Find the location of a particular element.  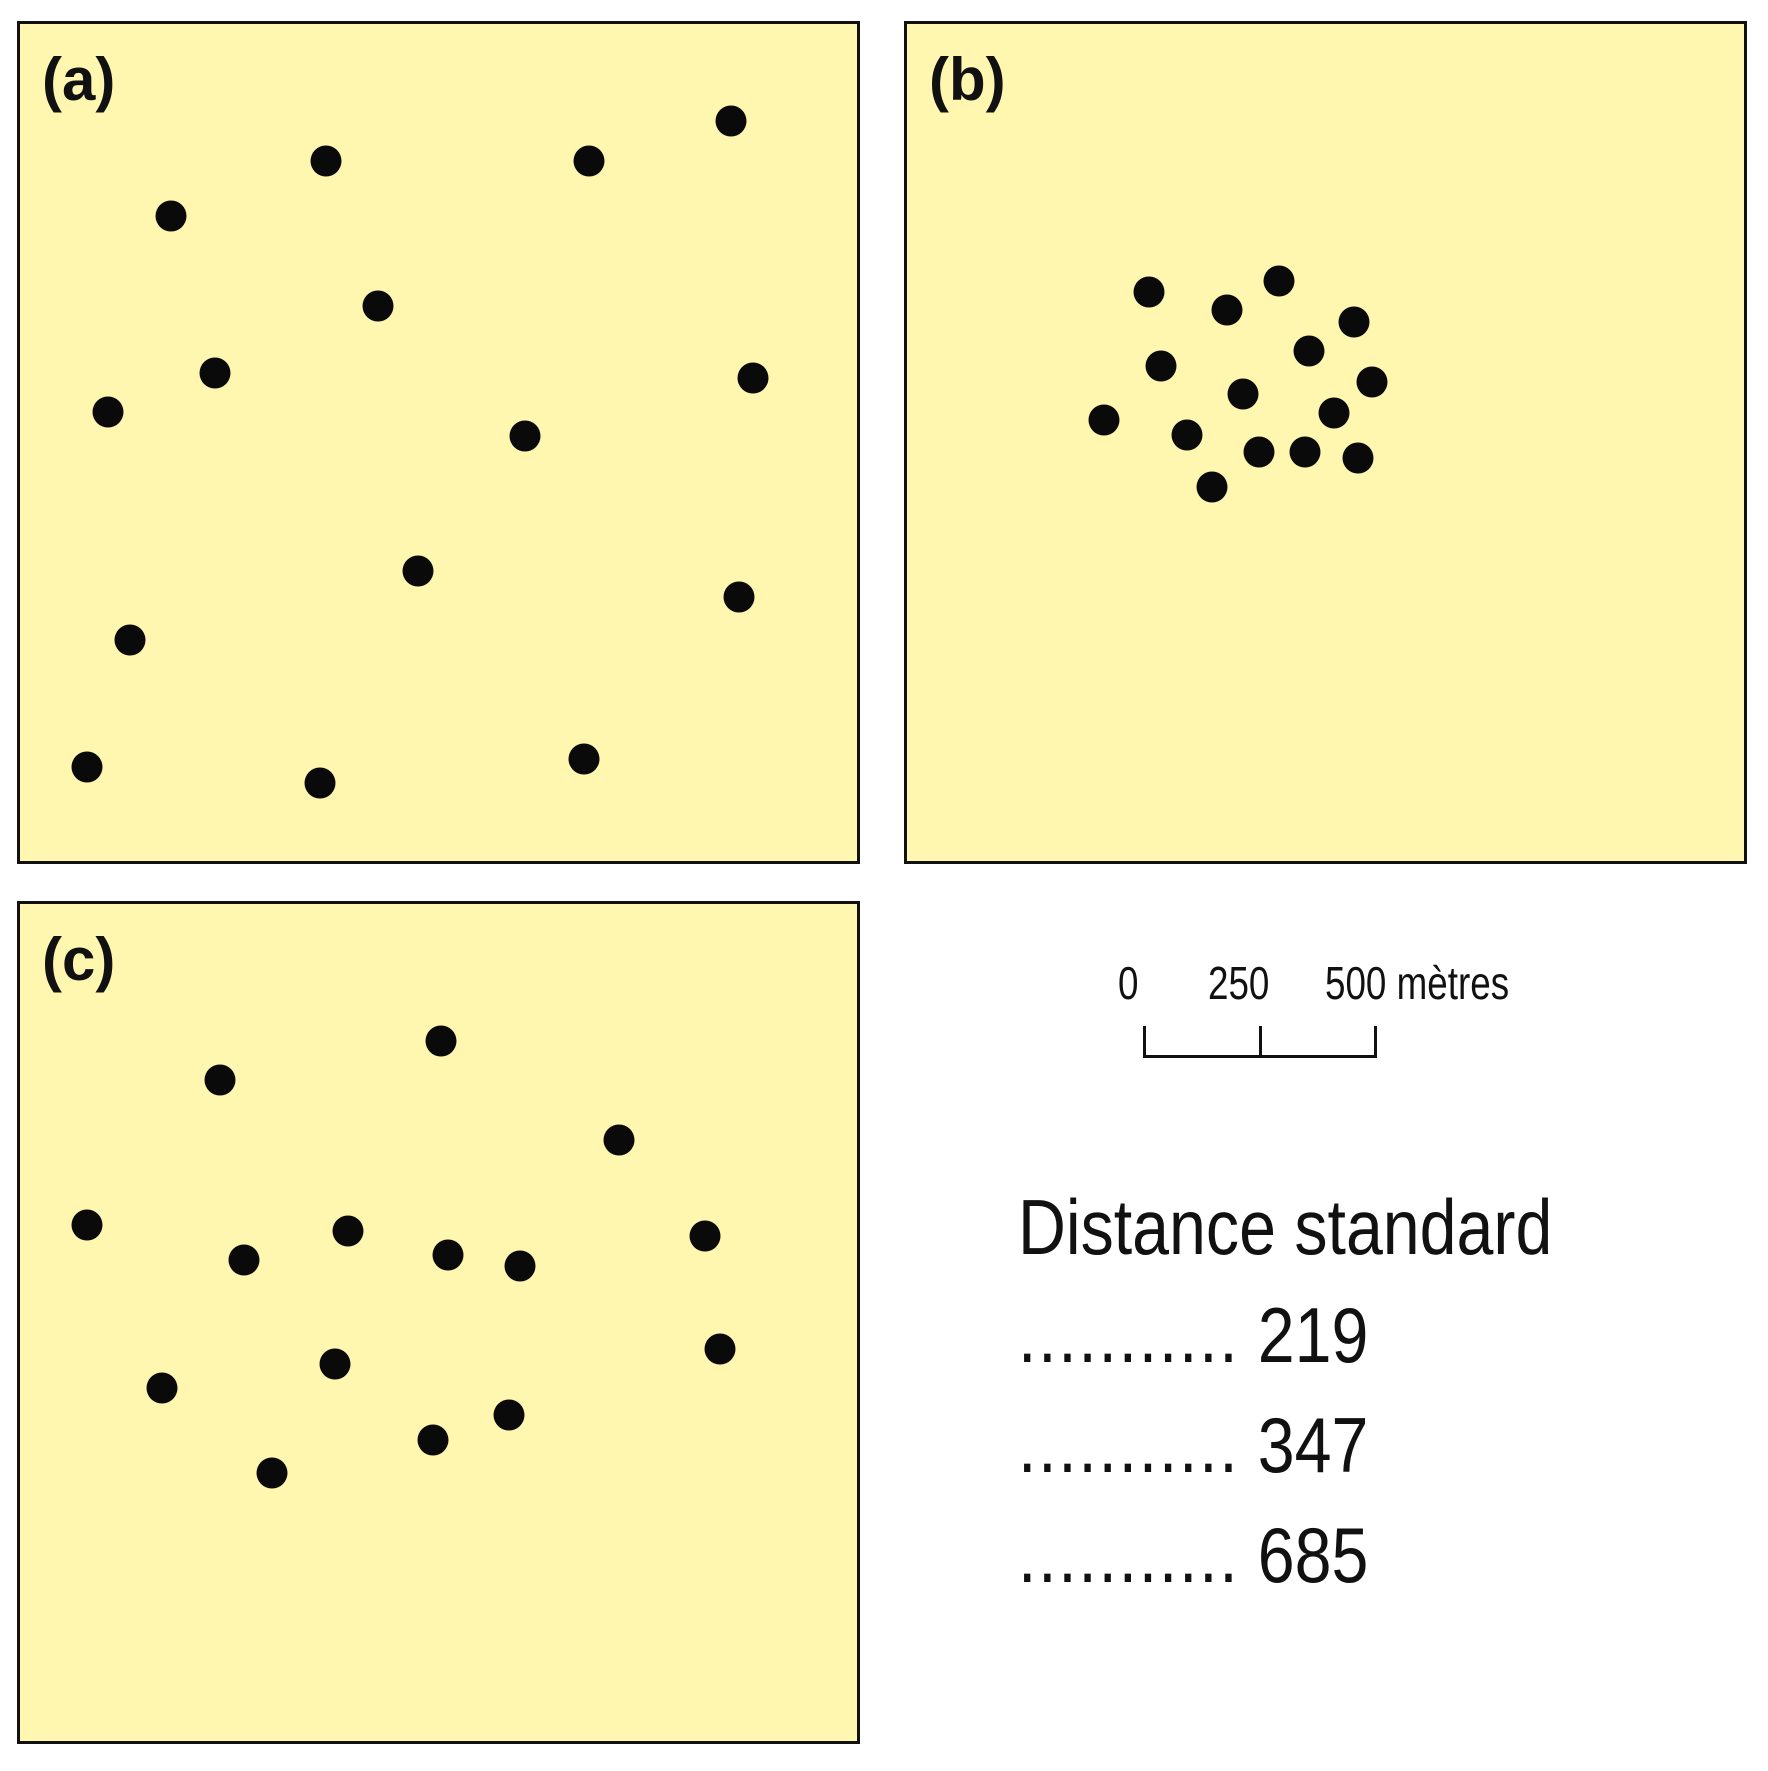

legend-title: Distance standard is located at coordinates (1285, 1227).